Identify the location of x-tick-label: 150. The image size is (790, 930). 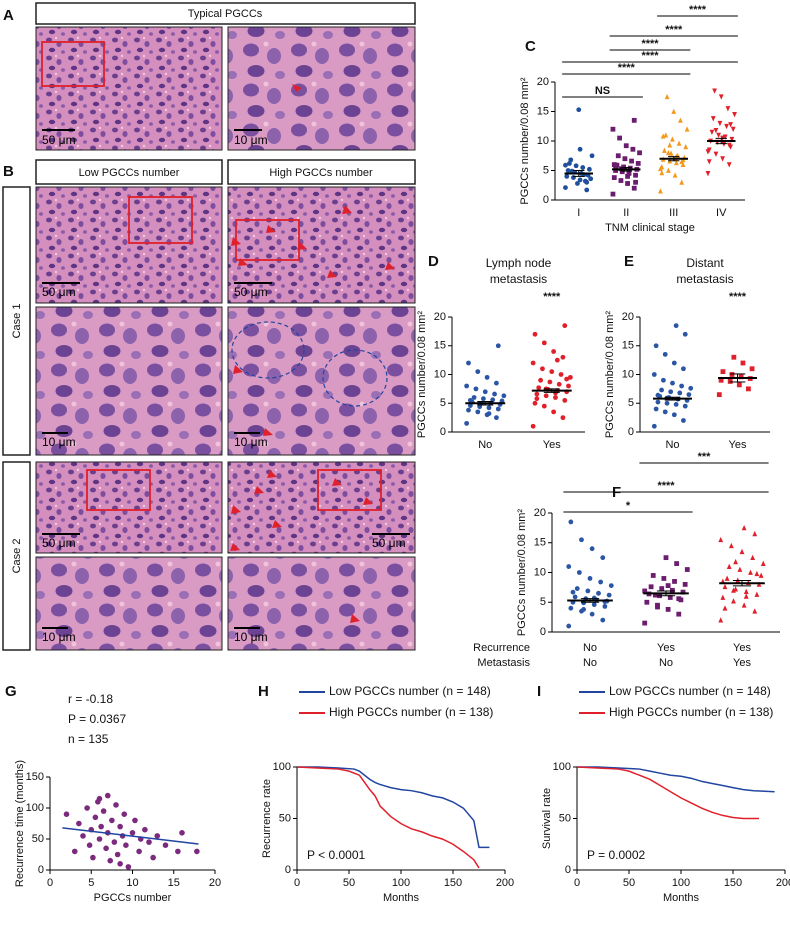
(453, 883).